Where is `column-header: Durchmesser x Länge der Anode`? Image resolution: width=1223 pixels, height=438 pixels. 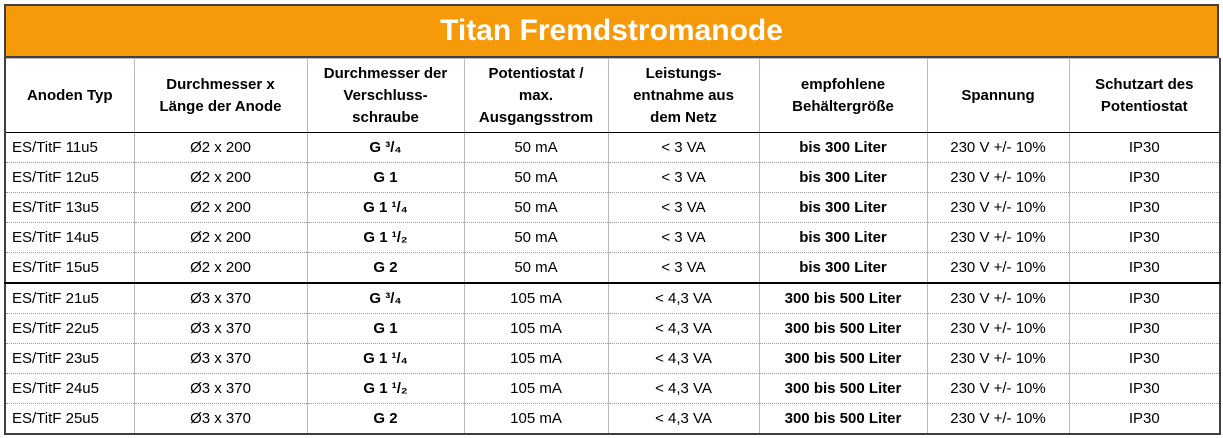
column-header: Durchmesser x Länge der Anode is located at coordinates (220, 95).